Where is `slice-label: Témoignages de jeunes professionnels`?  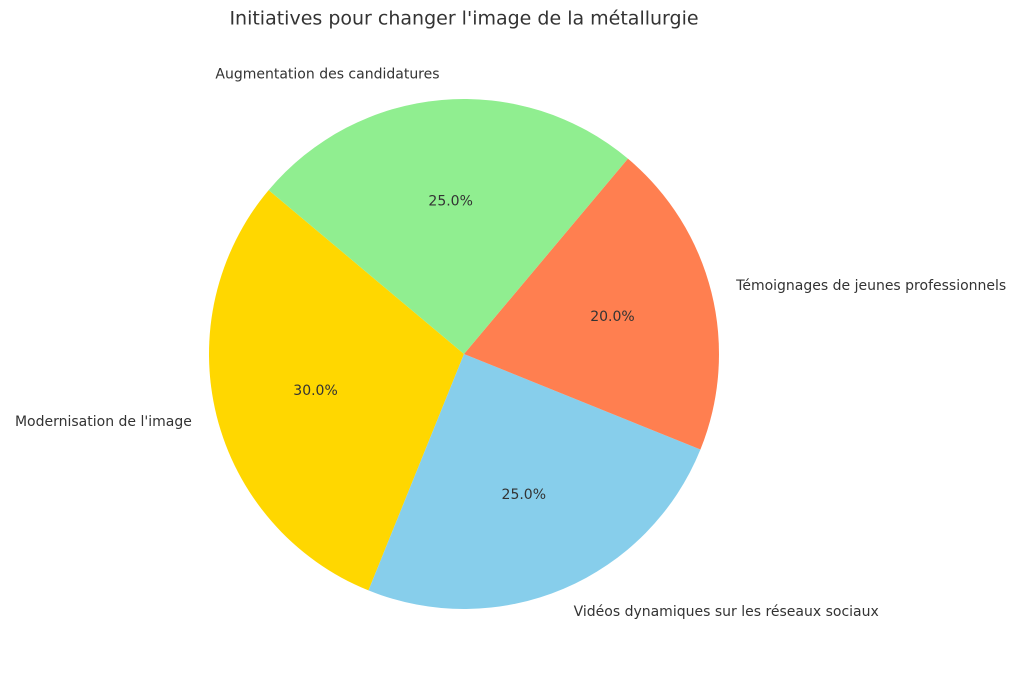
slice-label: Témoignages de jeunes professionnels is located at coordinates (870, 286).